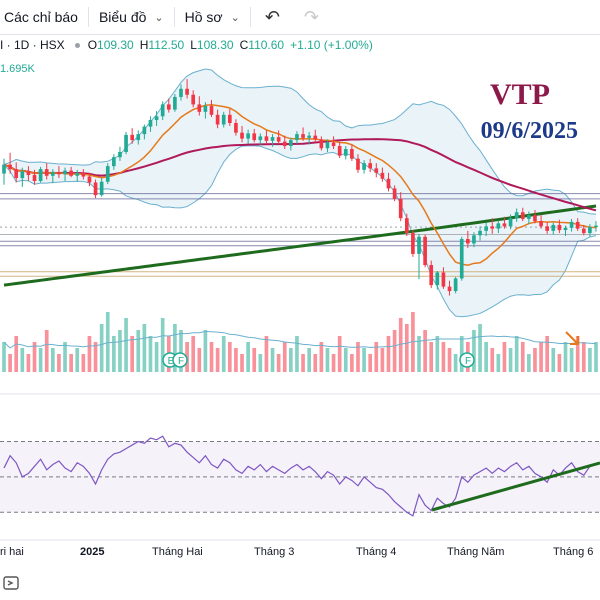  What do you see at coordinates (300, 245) in the screenshot?
I see `sma-200-line` at bounding box center [300, 245].